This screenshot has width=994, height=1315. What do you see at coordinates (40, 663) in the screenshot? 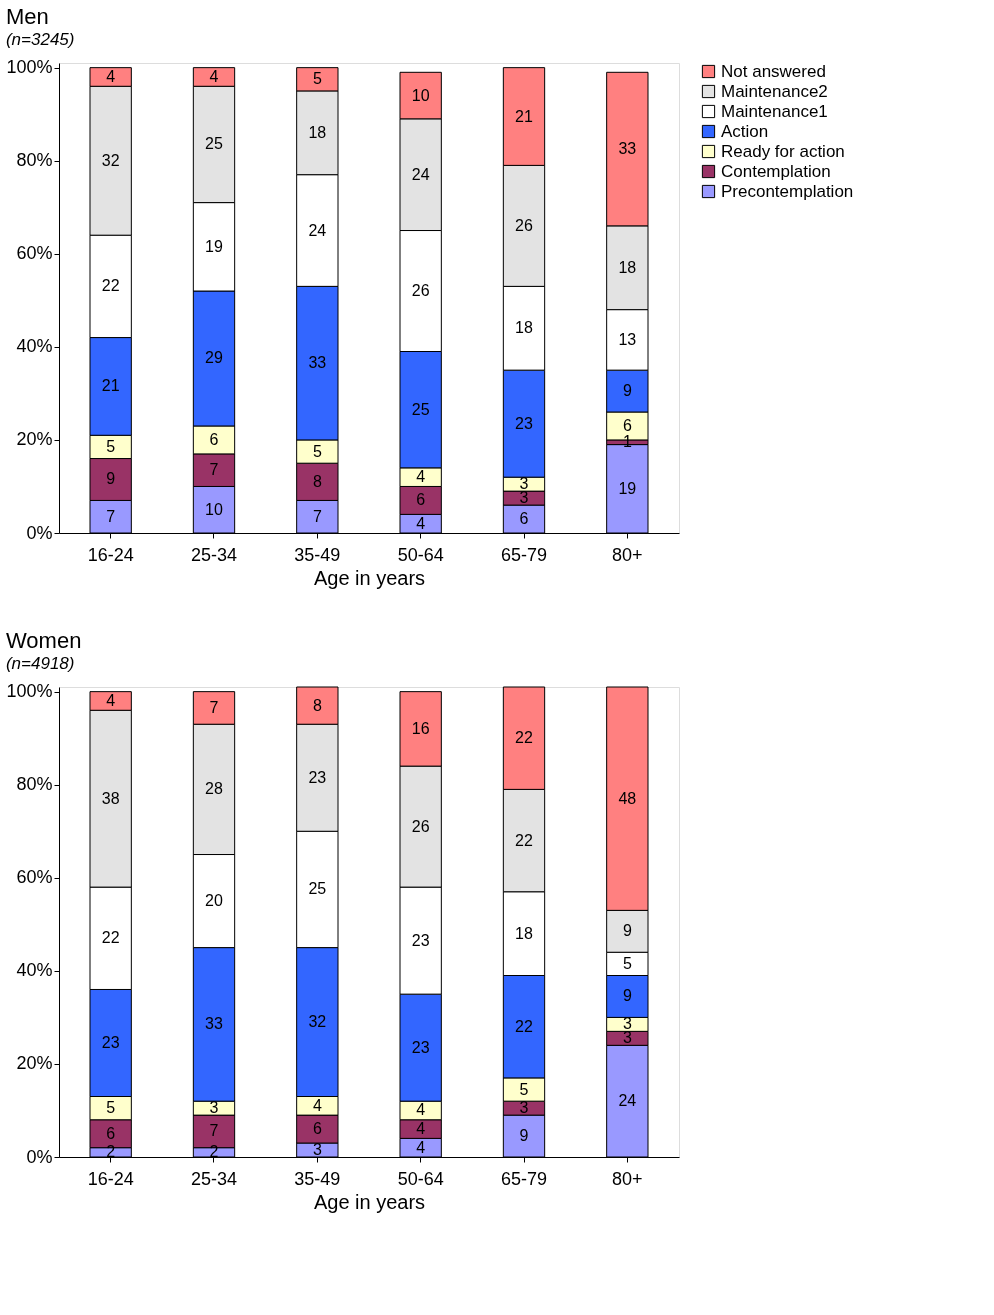
I see `chart-subtitle: (n=4918)` at bounding box center [40, 663].